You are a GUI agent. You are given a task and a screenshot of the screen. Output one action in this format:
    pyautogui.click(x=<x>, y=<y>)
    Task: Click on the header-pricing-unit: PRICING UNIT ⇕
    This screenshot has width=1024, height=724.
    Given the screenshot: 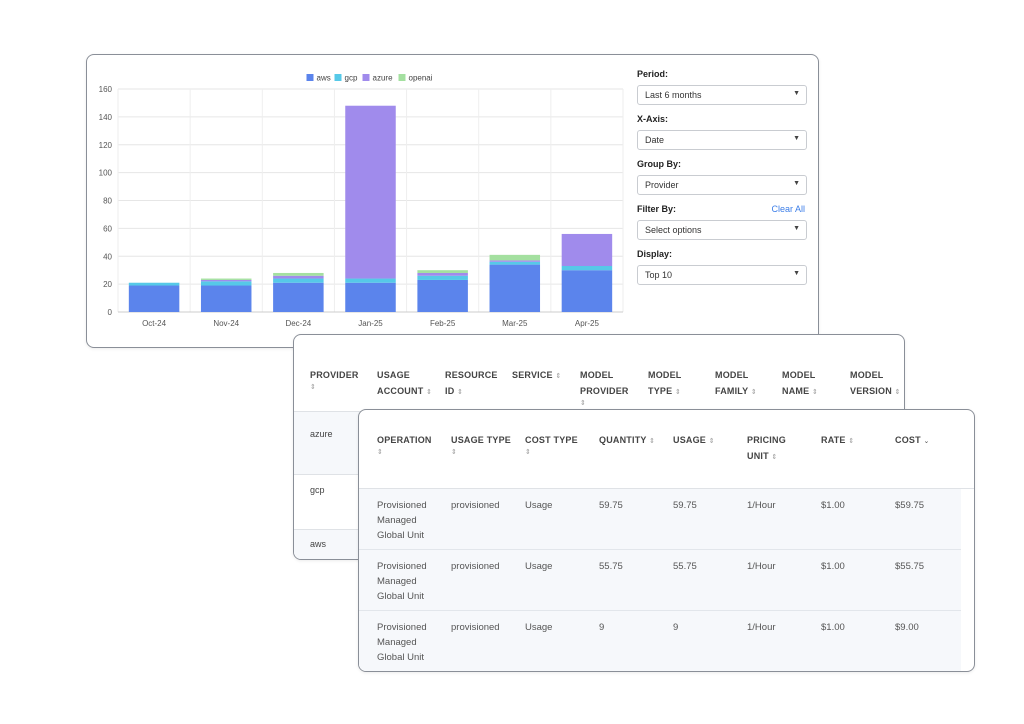 What is the action you would take?
    pyautogui.click(x=766, y=449)
    